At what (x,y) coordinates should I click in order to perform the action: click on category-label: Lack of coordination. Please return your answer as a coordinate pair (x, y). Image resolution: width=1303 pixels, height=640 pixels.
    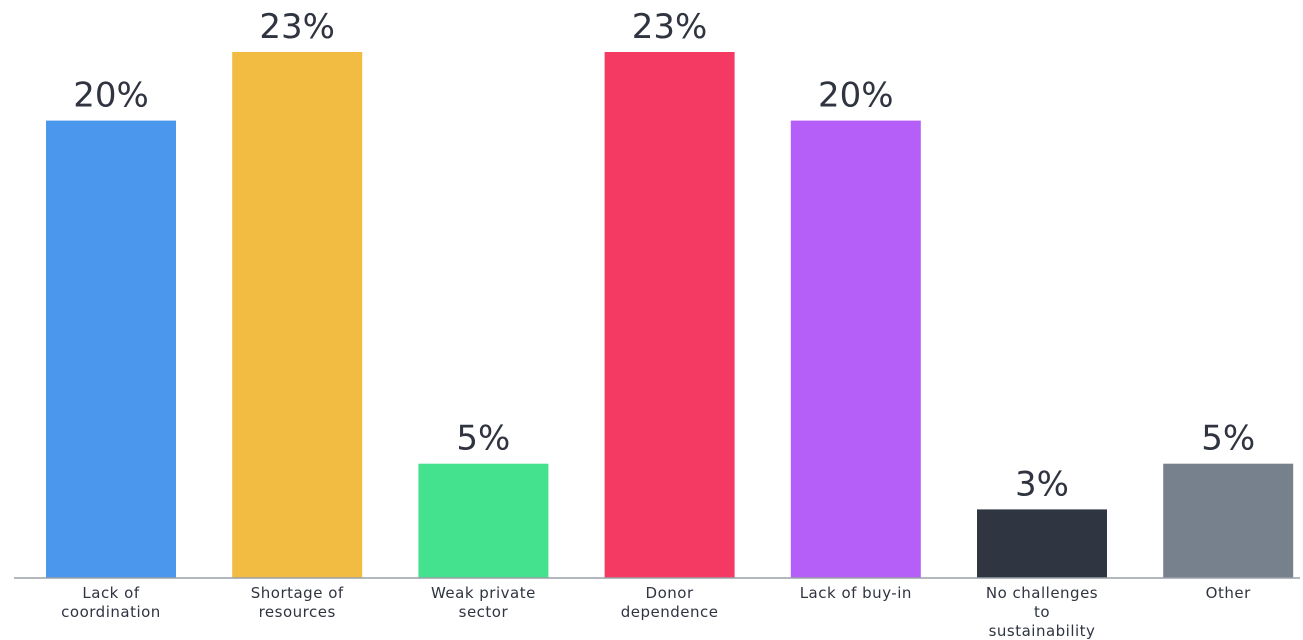
    Looking at the image, I should click on (111, 602).